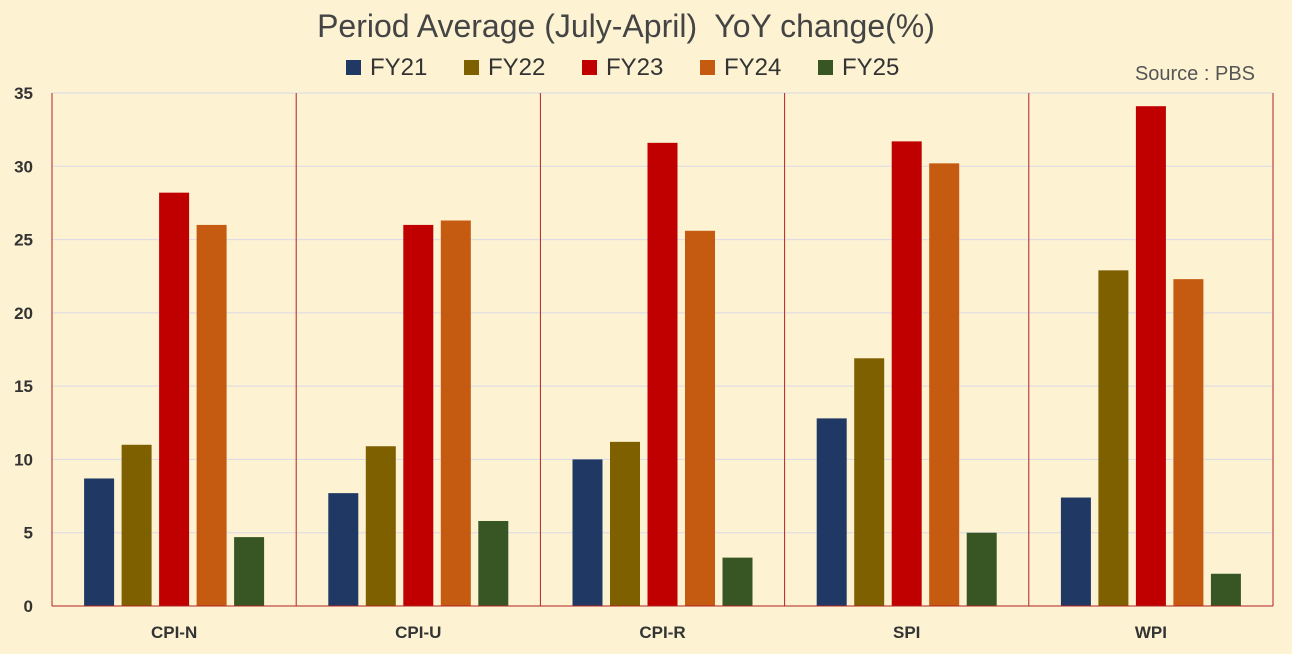 The image size is (1292, 654). Describe the element at coordinates (99, 542) in the screenshot. I see `bar-fy21-cpi-n` at that location.